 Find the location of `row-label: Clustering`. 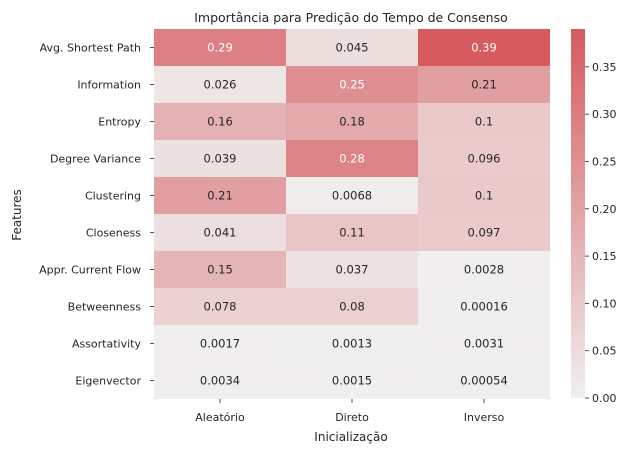

row-label: Clustering is located at coordinates (113, 196).